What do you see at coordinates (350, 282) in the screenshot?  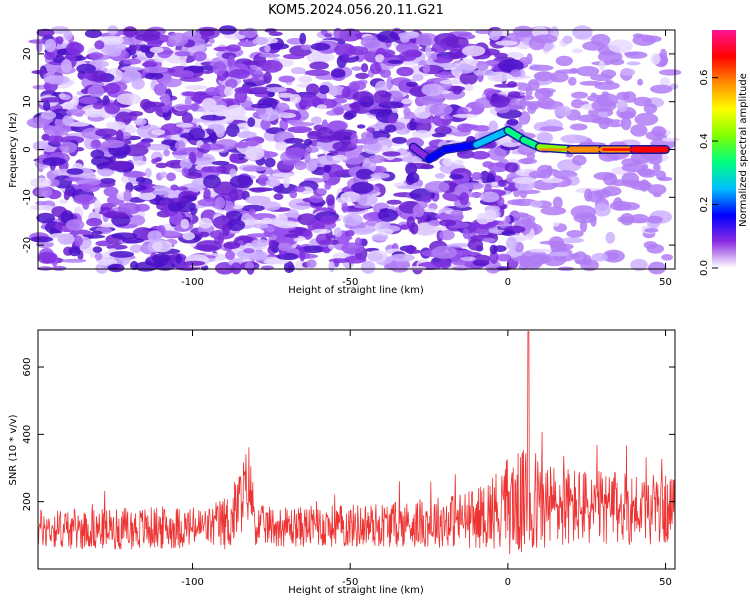 I see `spectrogram-xtick-label: -50` at bounding box center [350, 282].